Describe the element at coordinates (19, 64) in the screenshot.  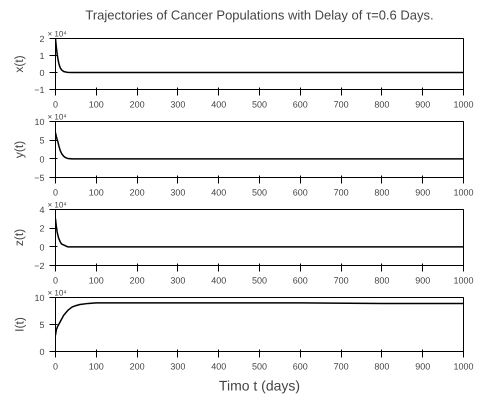
I see `y-axis-title: x(t)` at that location.